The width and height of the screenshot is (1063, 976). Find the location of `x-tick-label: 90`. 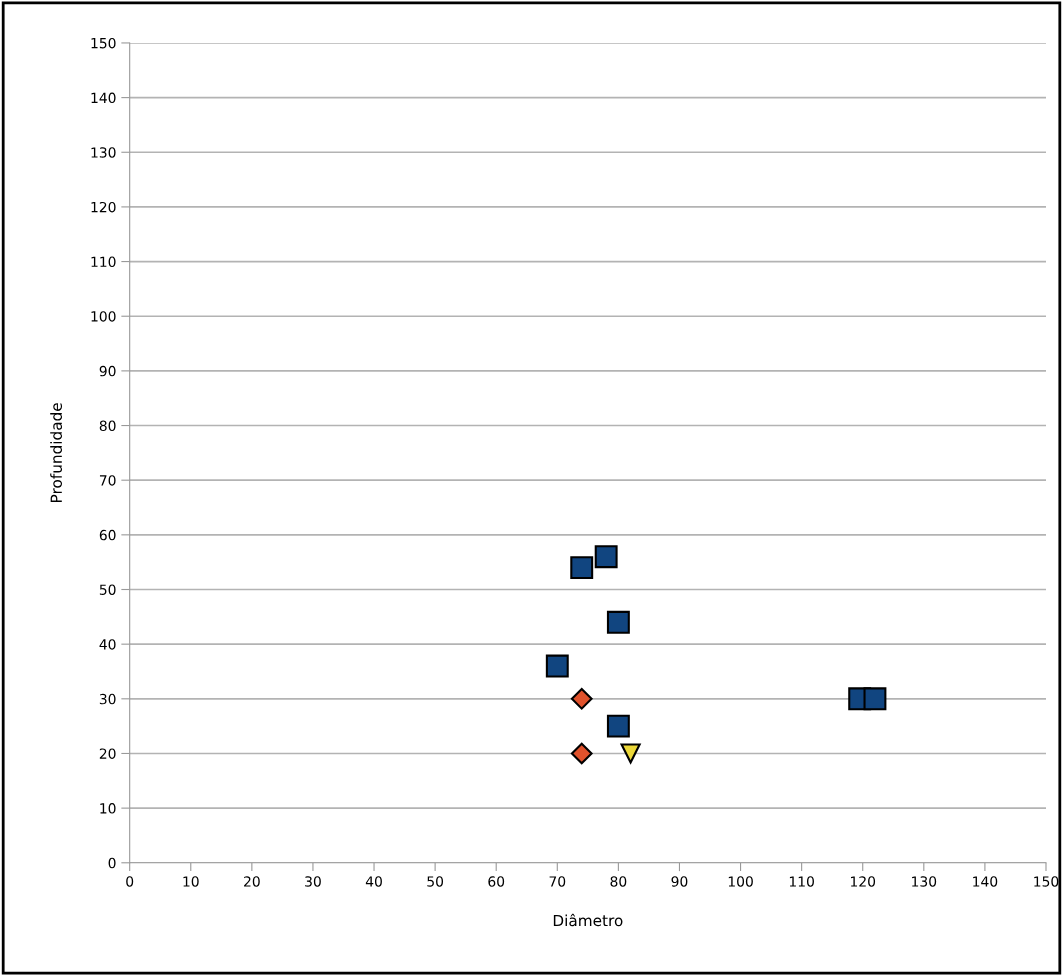

x-tick-label: 90 is located at coordinates (679, 881).